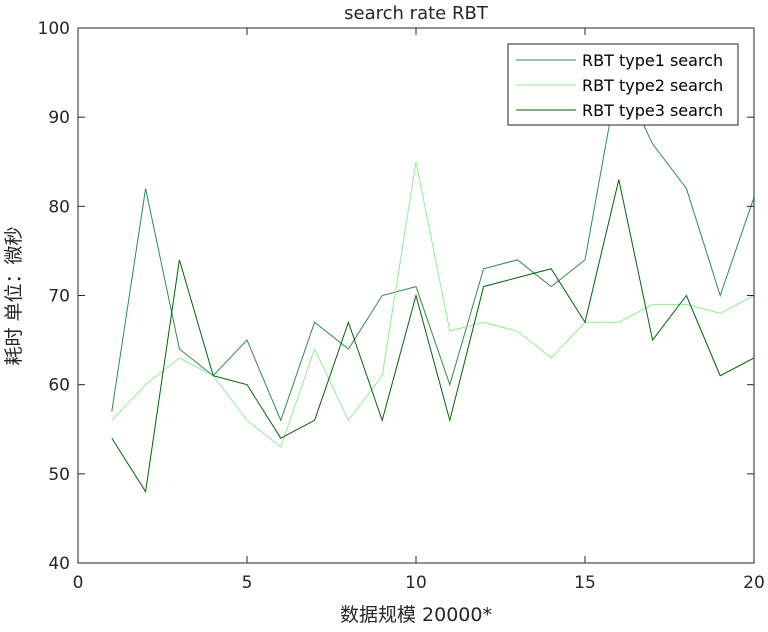  I want to click on y-axis-label: 耗时 单位：微秒, so click(14, 295).